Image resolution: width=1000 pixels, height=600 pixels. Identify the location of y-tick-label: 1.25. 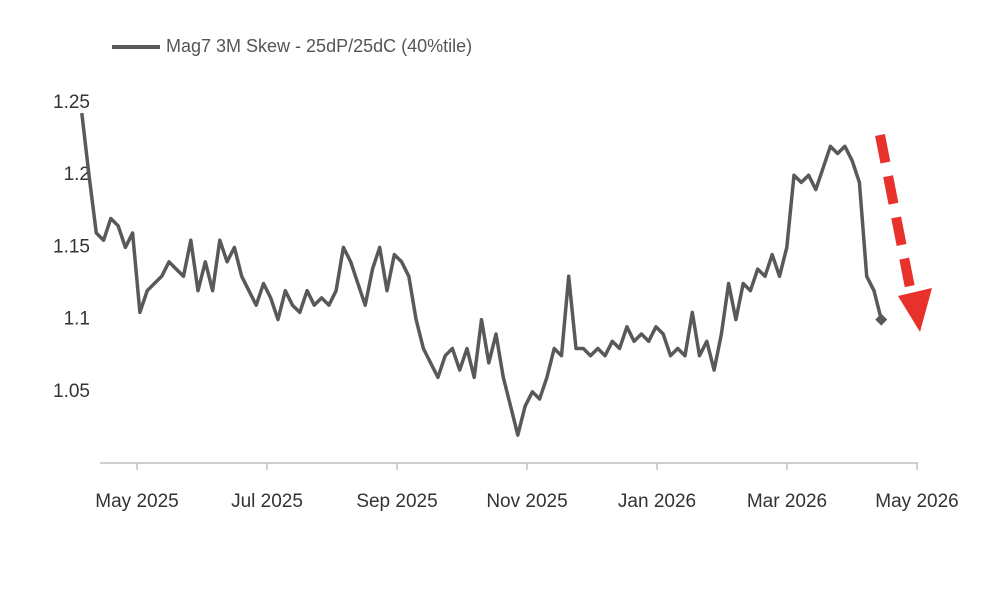
(71, 102).